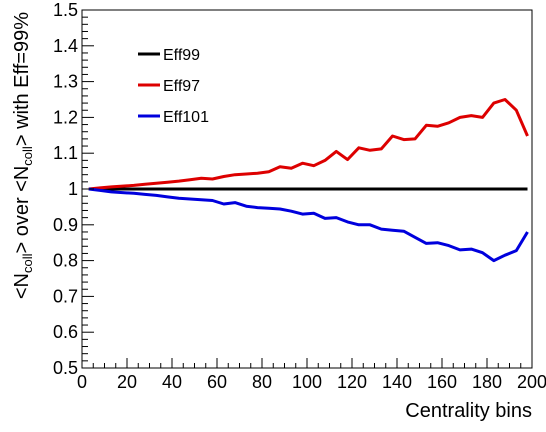 This screenshot has width=546, height=432. I want to click on x-tick-label: 20, so click(127, 382).